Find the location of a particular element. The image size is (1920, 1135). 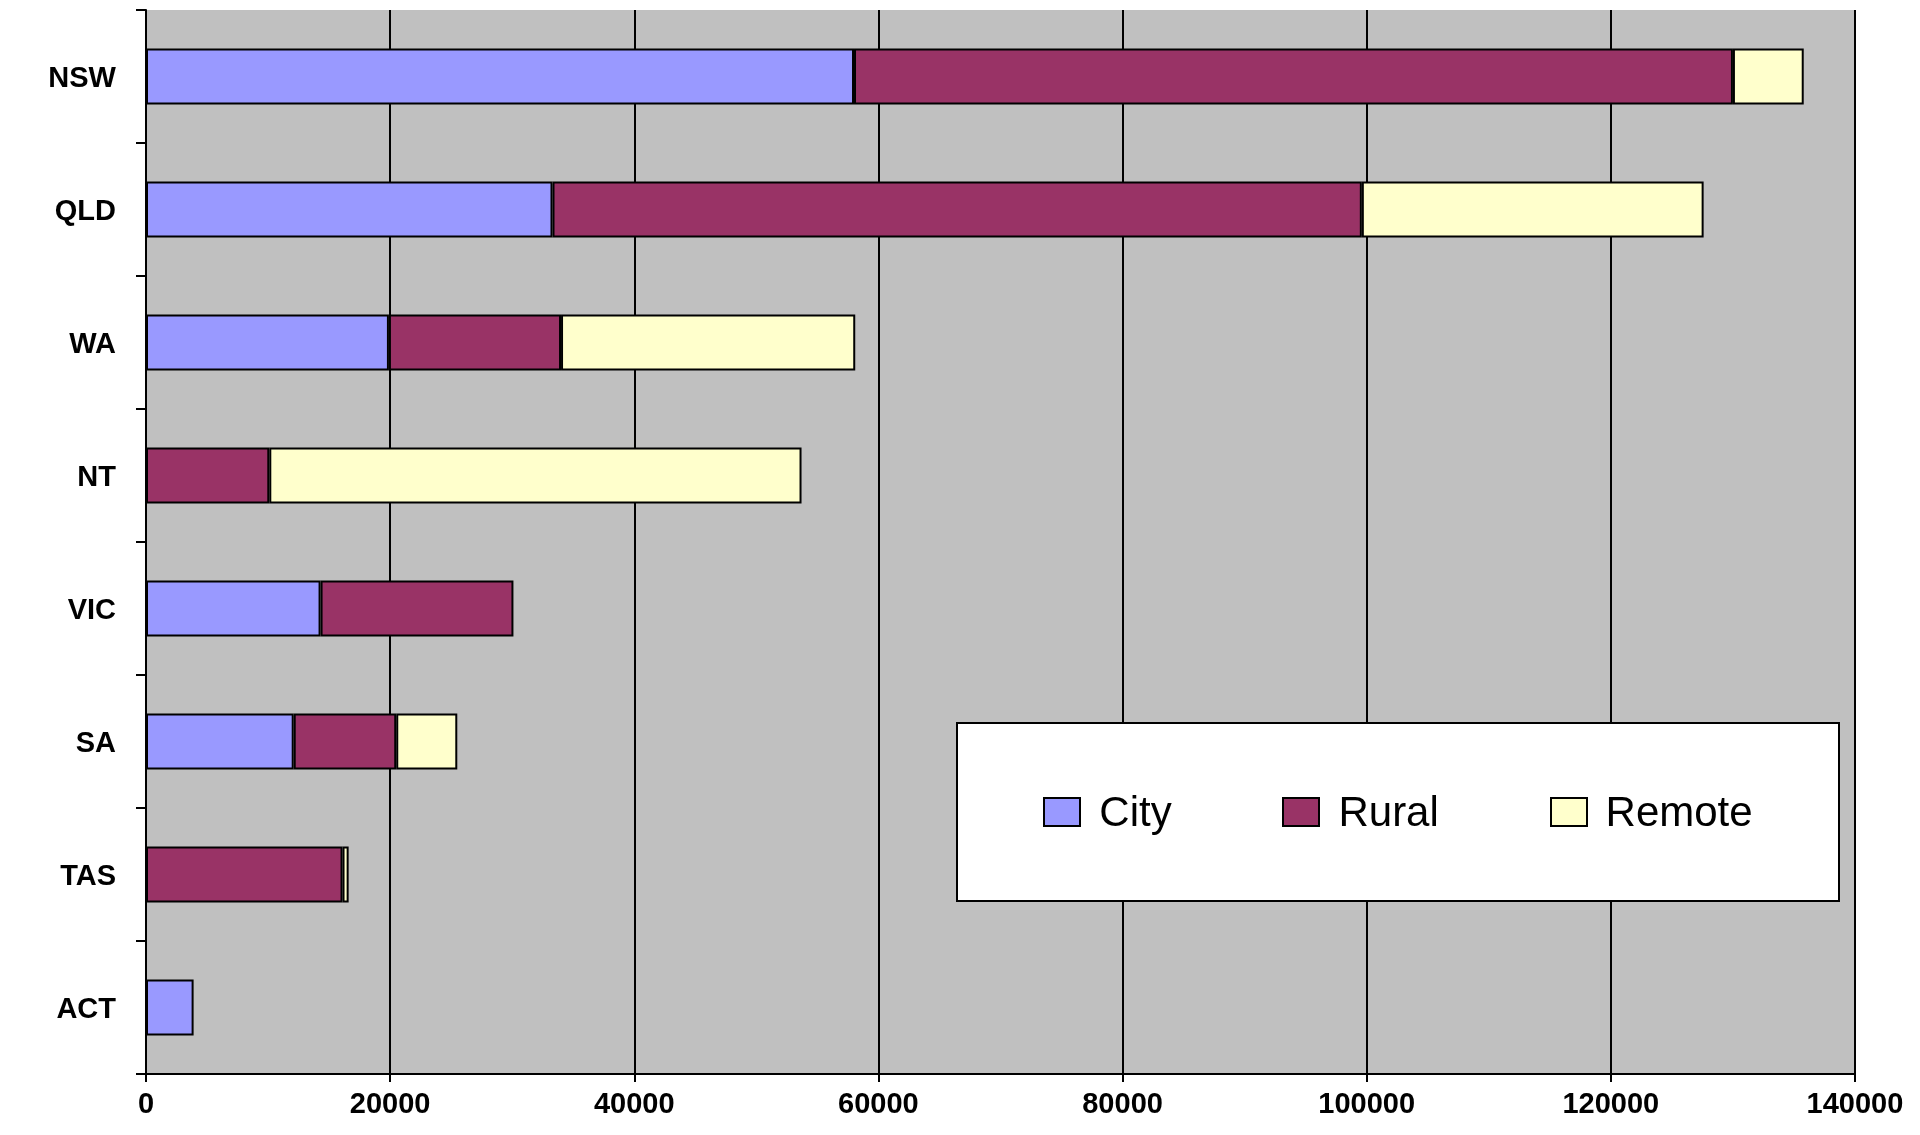

y-tick-label: TAS is located at coordinates (88, 874).